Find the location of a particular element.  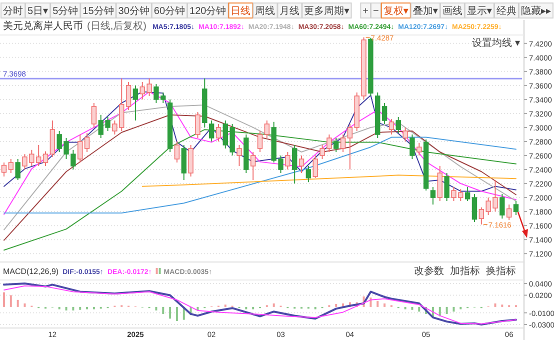

text: 改参数 is located at coordinates (429, 271).